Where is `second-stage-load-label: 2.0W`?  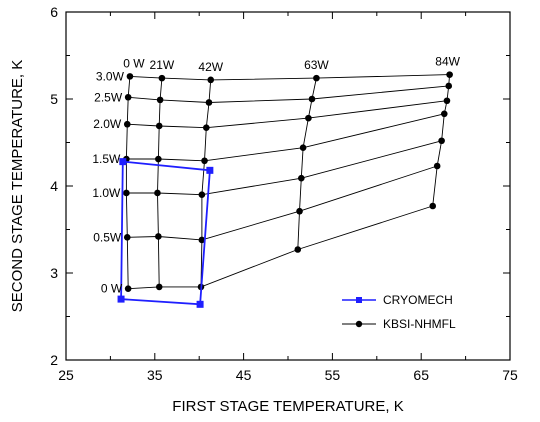 second-stage-load-label: 2.0W is located at coordinates (107, 124).